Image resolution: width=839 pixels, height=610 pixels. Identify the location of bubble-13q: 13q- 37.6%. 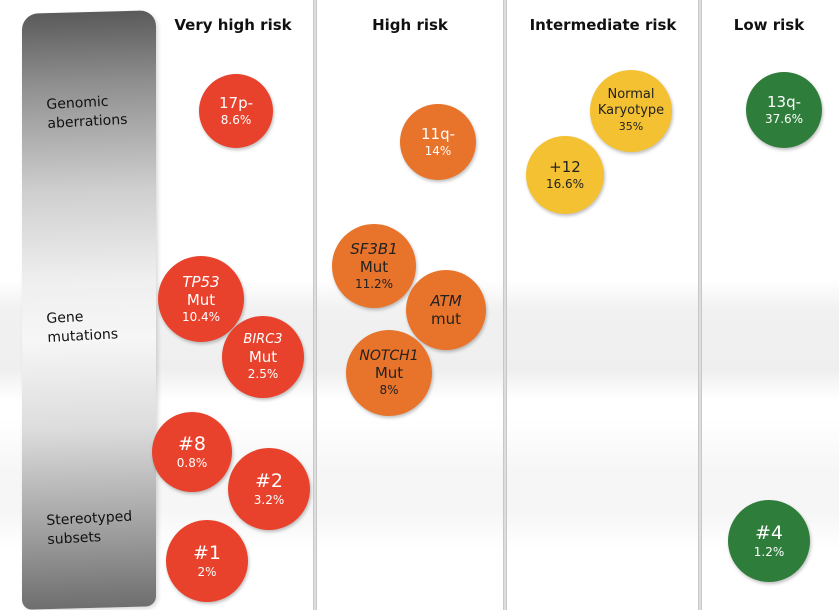
(784, 110).